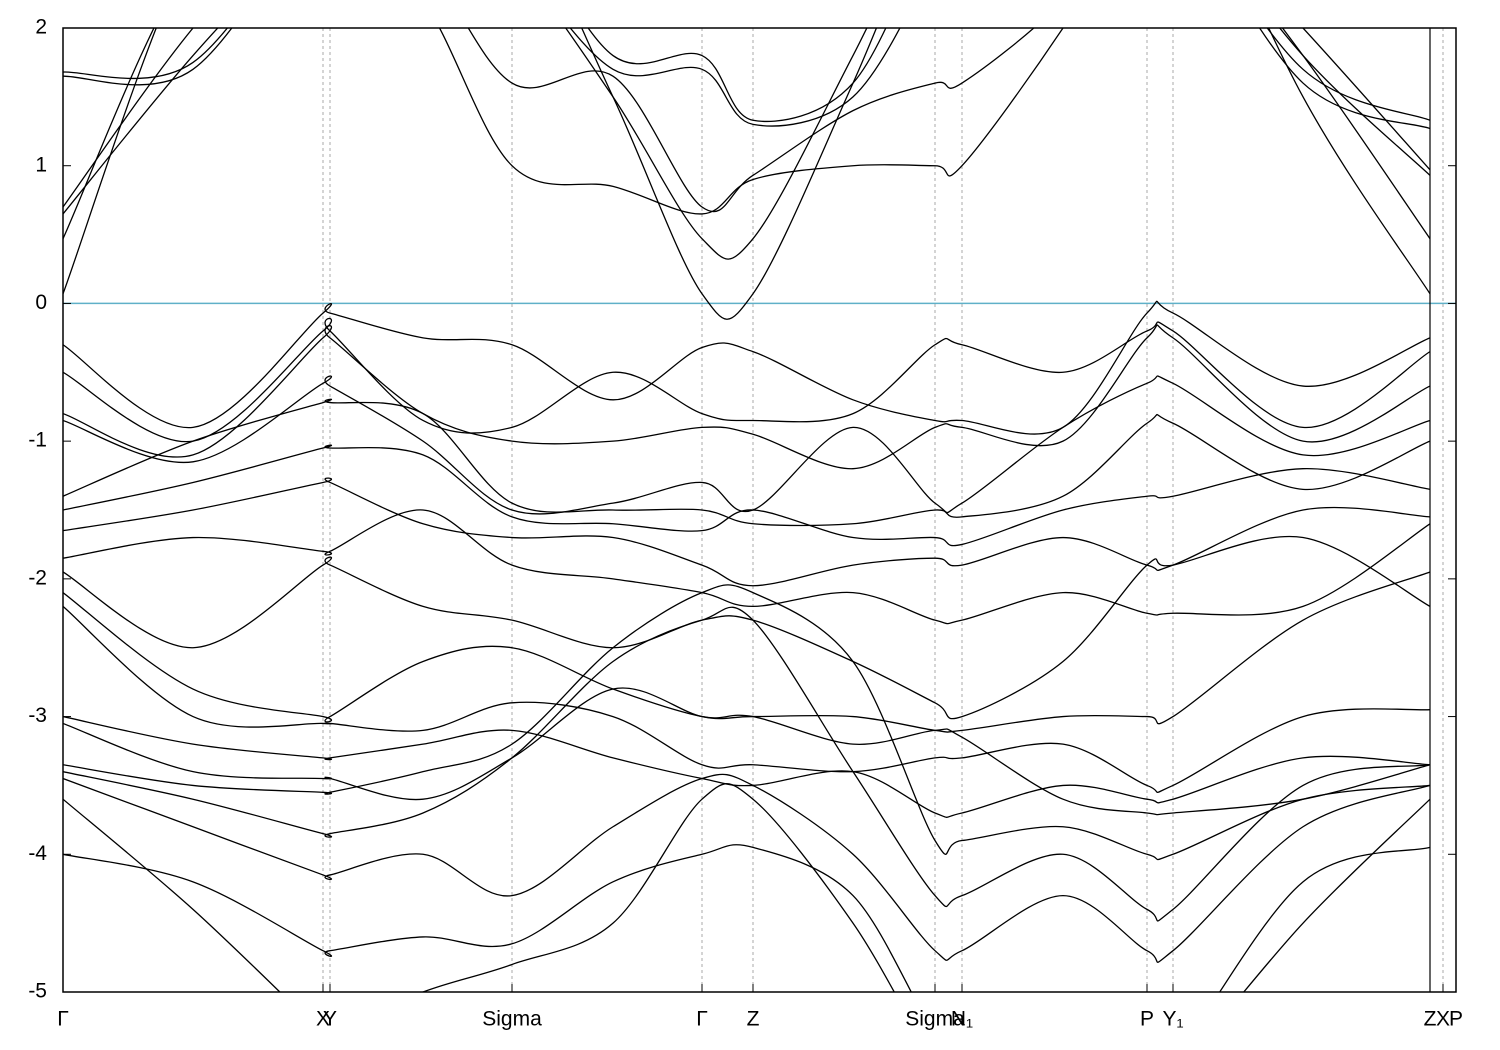  What do you see at coordinates (41, 302) in the screenshot?
I see `y-tick-label: 0` at bounding box center [41, 302].